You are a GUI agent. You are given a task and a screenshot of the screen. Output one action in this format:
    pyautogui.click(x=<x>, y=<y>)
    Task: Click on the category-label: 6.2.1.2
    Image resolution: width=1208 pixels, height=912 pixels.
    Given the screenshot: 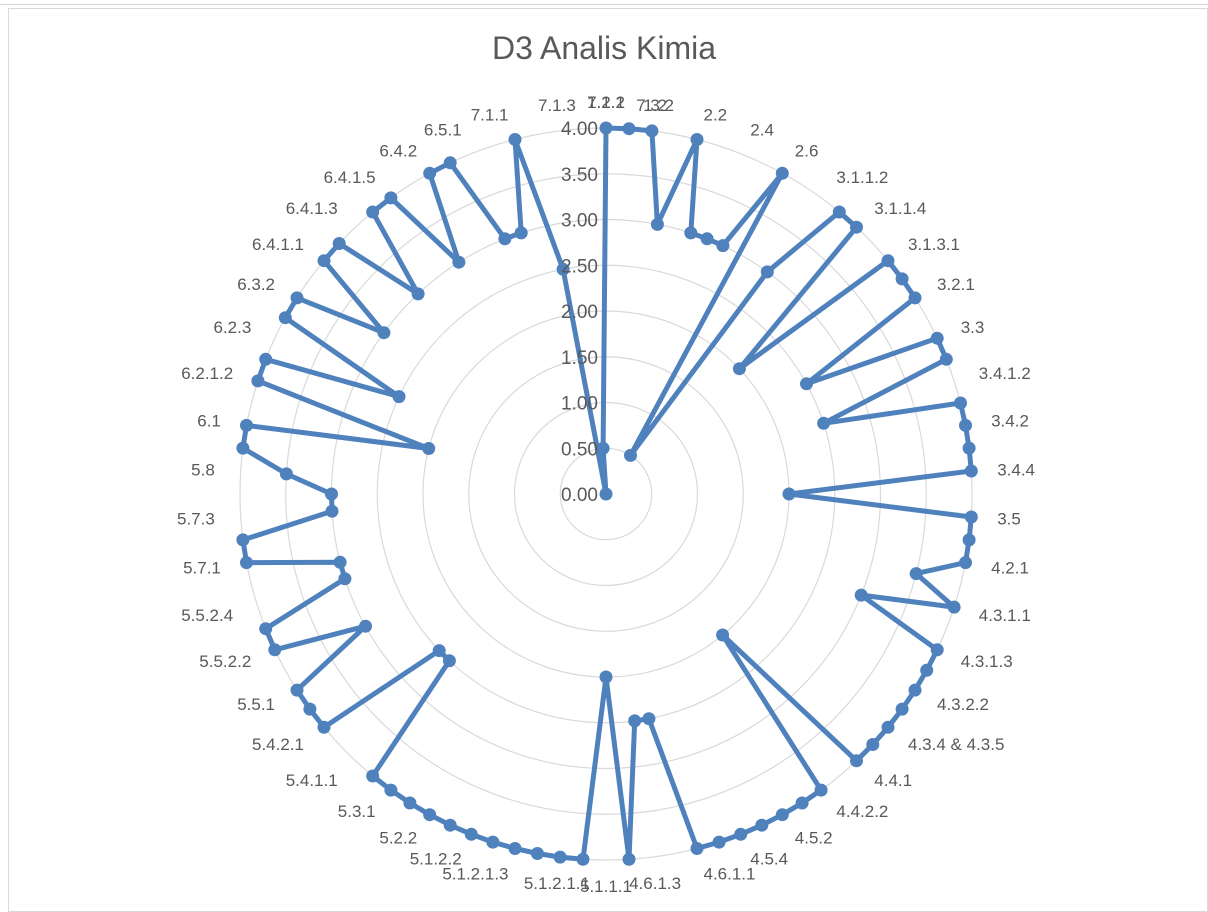 What is the action you would take?
    pyautogui.click(x=207, y=373)
    